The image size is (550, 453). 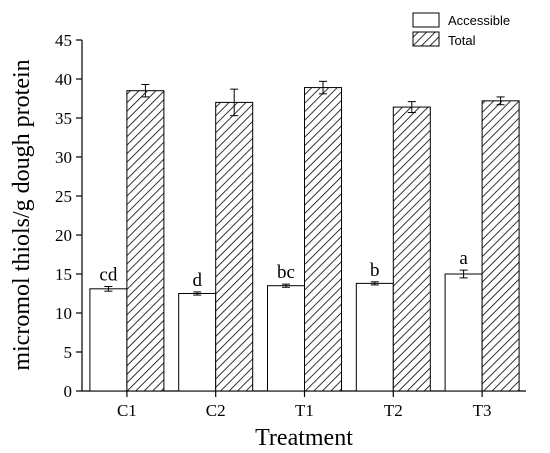 I want to click on x-tick-label: C1, so click(x=127, y=410).